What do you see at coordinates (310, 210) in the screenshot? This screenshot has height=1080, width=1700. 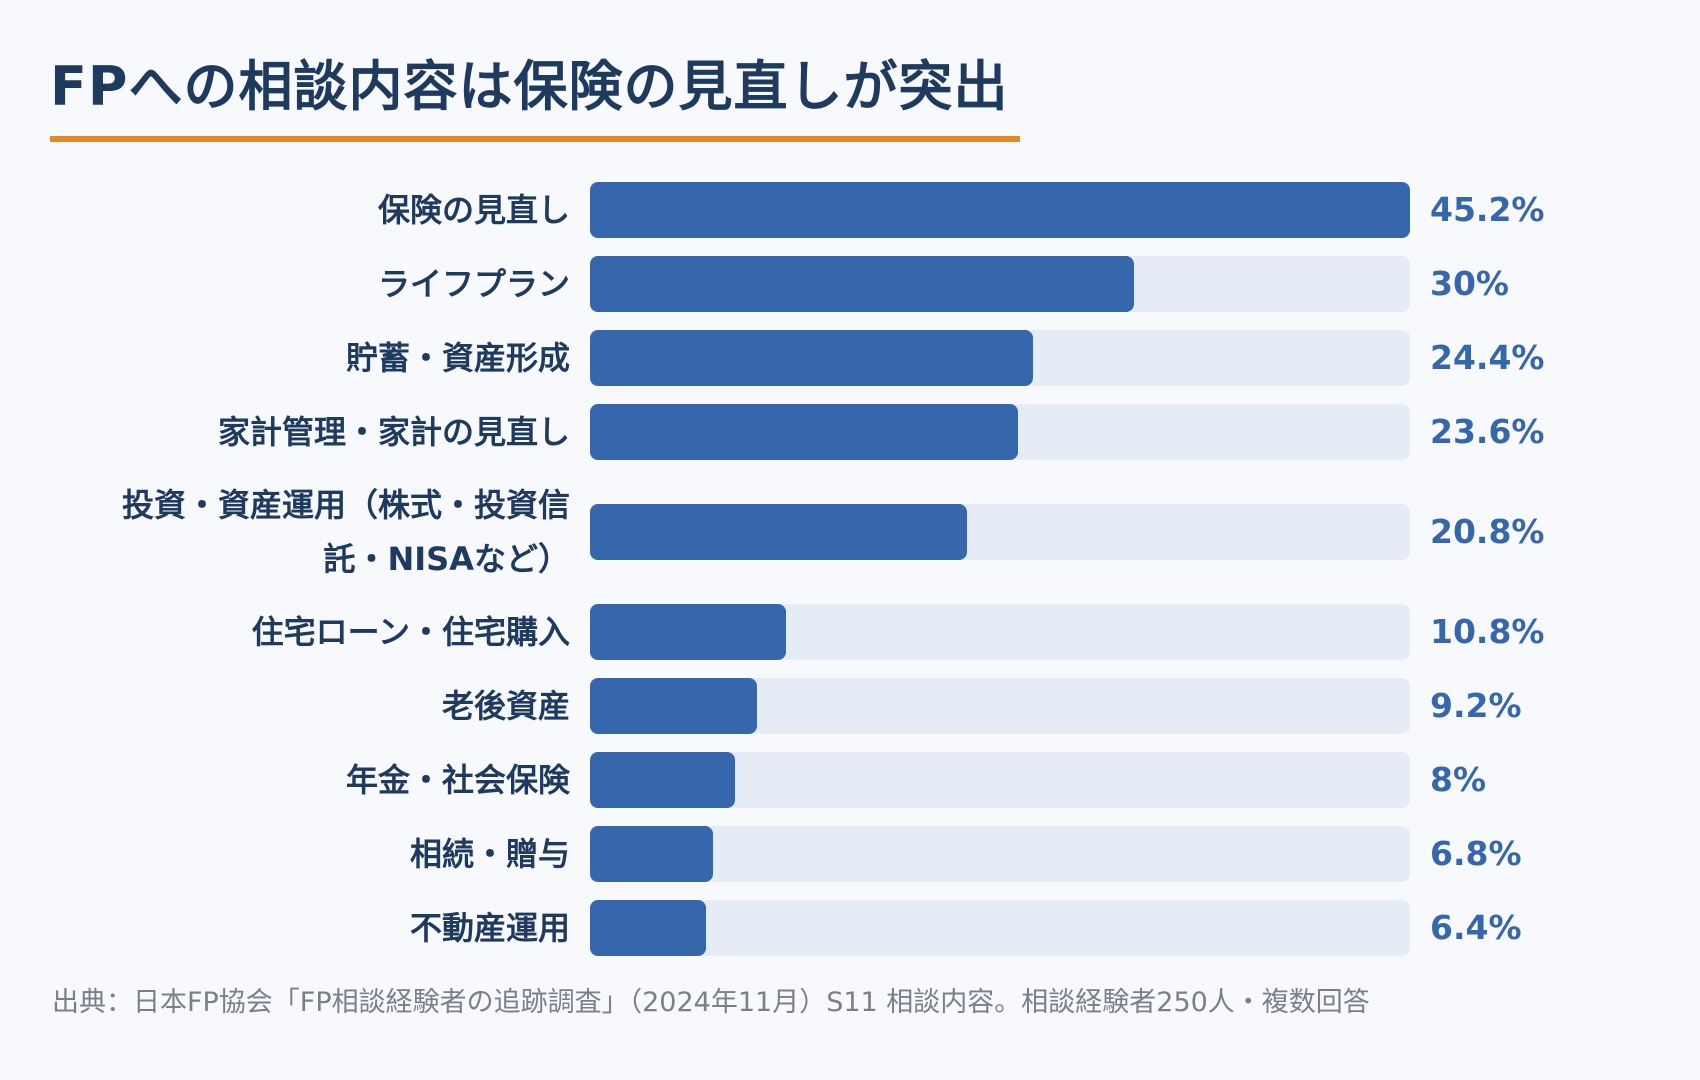 I see `category-label: 保険の見直し` at bounding box center [310, 210].